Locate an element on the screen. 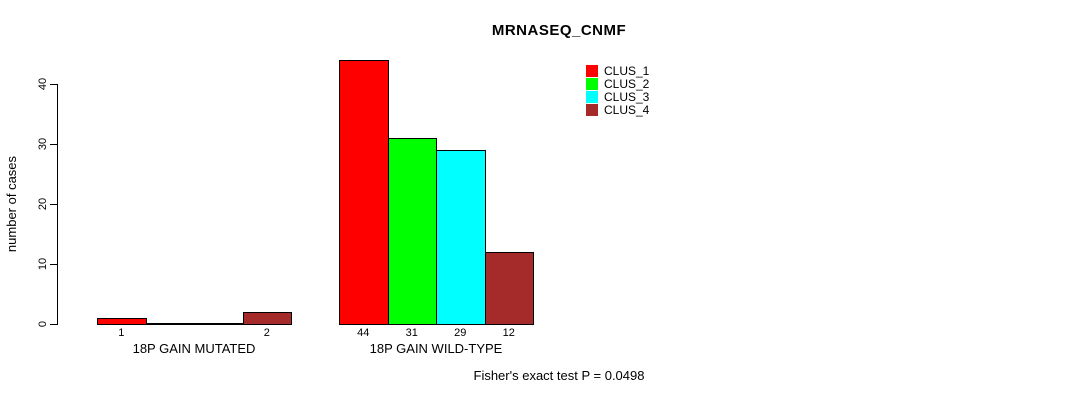 The width and height of the screenshot is (1090, 400). y-axis-tick-label: 40 is located at coordinates (43, 84).